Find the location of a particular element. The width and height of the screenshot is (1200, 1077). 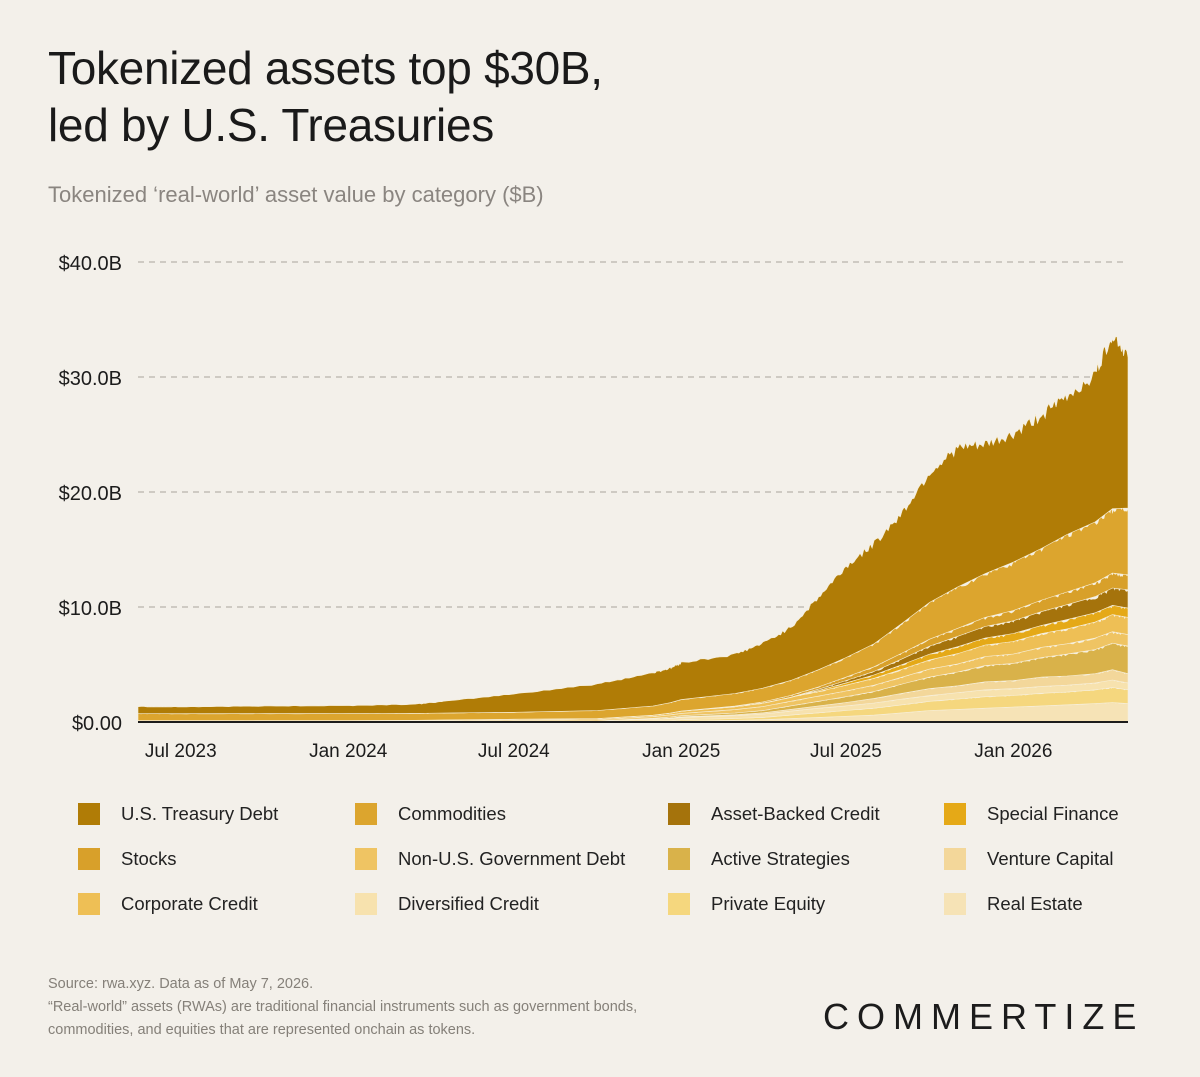

legend-label: Real Estate is located at coordinates (1035, 903).